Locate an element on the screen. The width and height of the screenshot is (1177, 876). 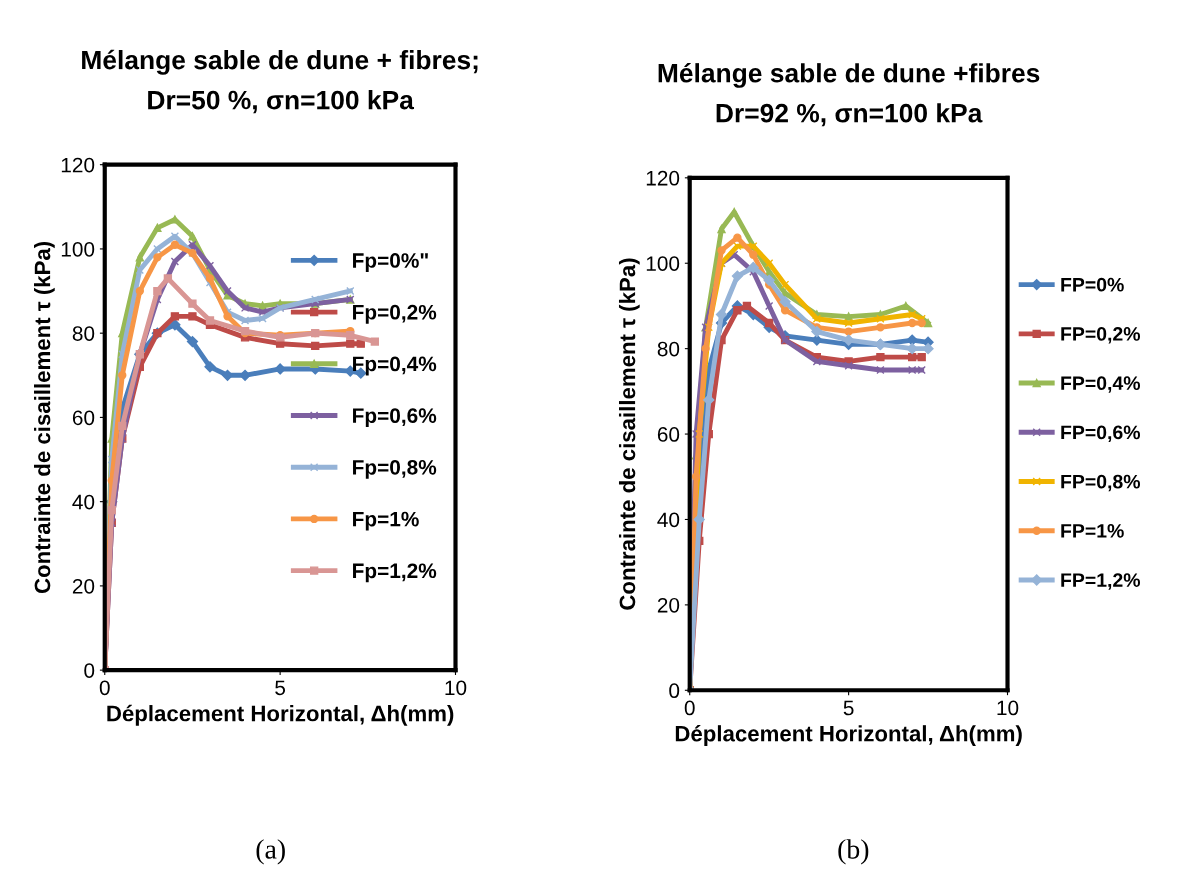
text: (a) is located at coordinates (270, 852).